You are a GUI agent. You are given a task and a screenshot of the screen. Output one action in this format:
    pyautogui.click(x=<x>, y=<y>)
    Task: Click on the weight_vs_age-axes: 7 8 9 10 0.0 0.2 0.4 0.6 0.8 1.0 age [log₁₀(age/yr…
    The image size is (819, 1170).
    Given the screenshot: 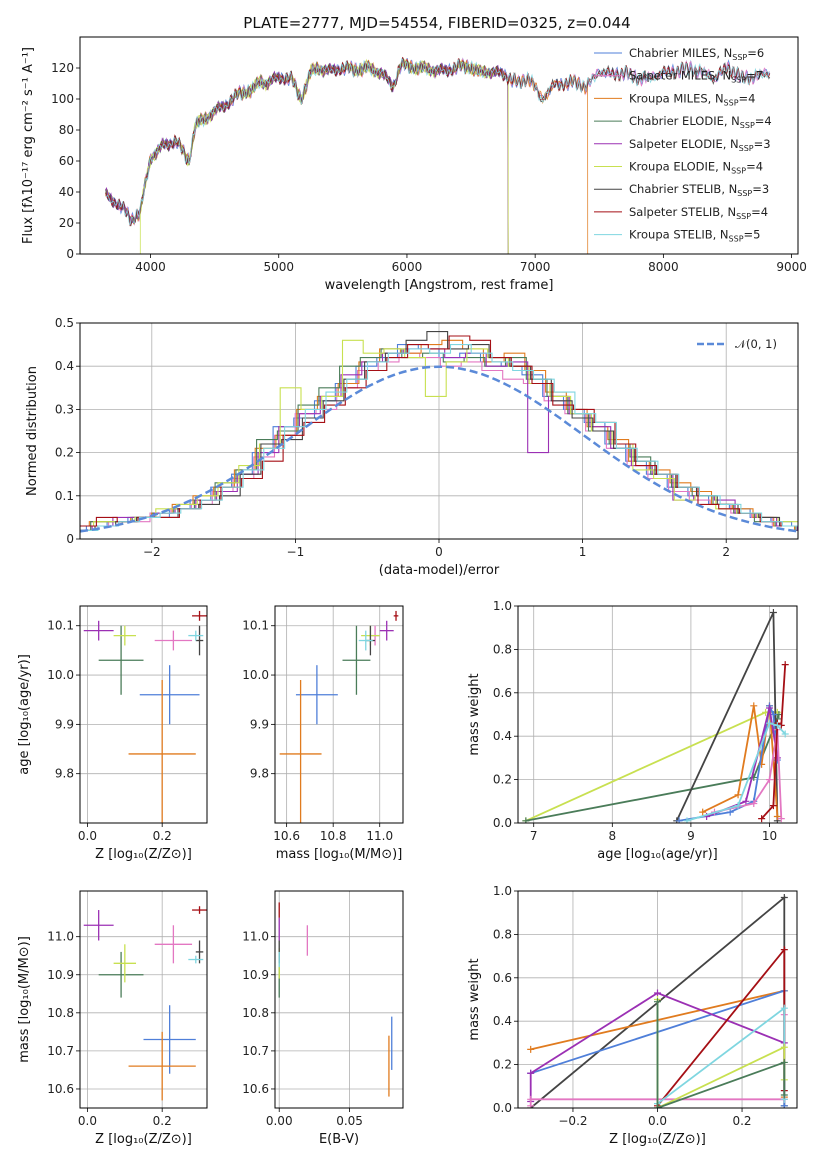 What is the action you would take?
    pyautogui.click(x=632, y=730)
    